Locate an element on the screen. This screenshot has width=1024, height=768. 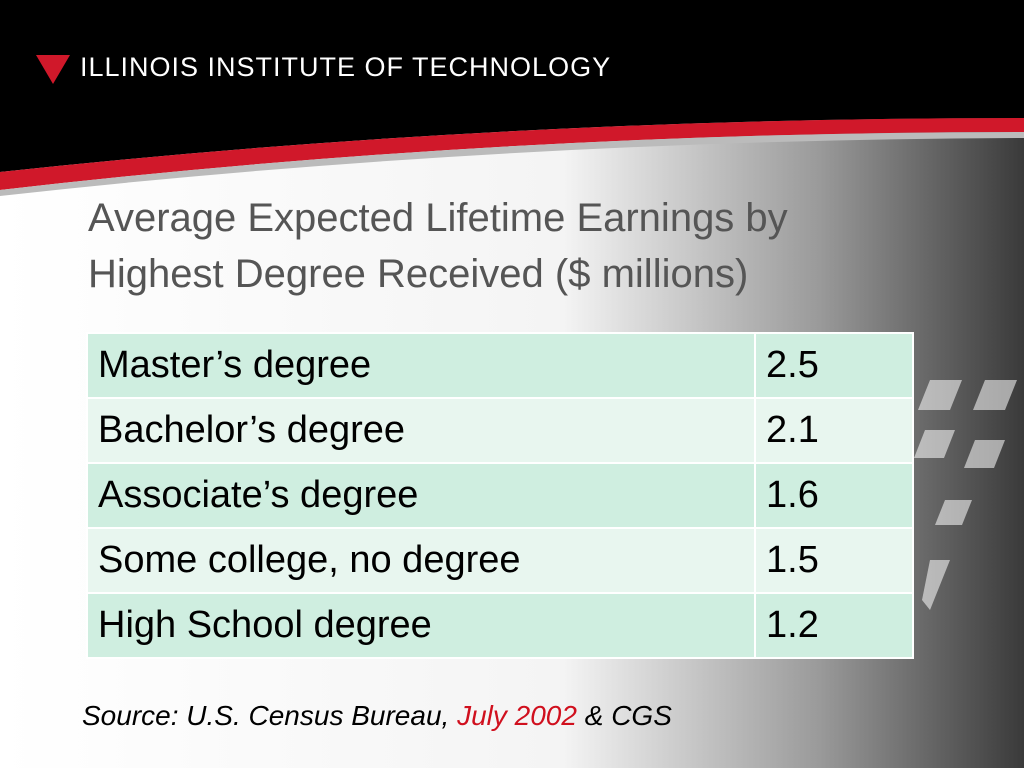
source-extra: & CGS is located at coordinates (628, 715).